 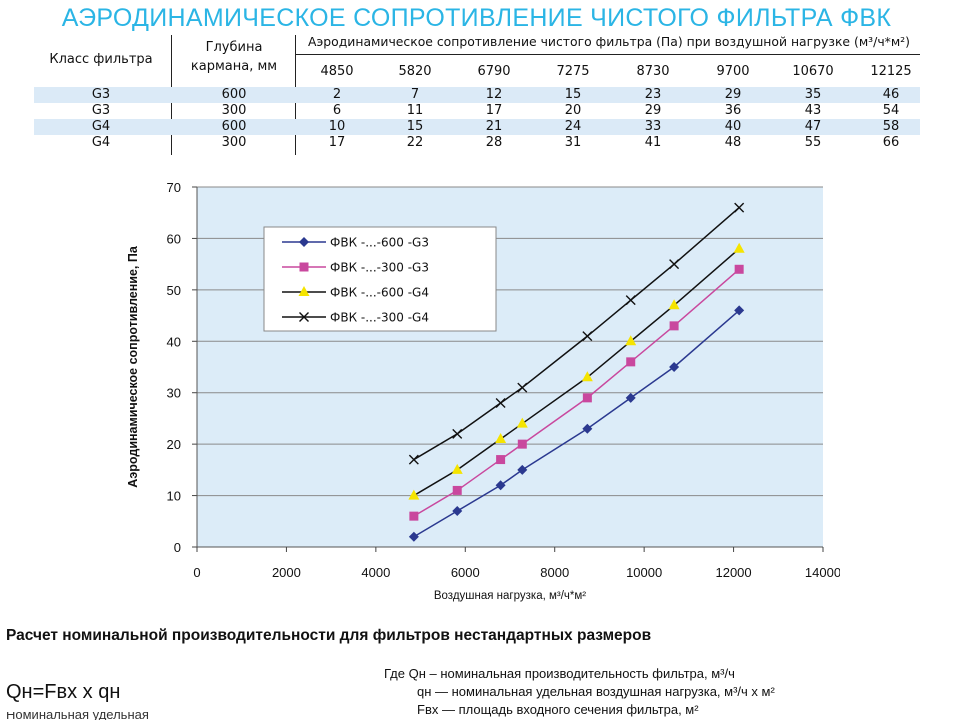 I want to click on load-header: 6790, so click(x=494, y=71).